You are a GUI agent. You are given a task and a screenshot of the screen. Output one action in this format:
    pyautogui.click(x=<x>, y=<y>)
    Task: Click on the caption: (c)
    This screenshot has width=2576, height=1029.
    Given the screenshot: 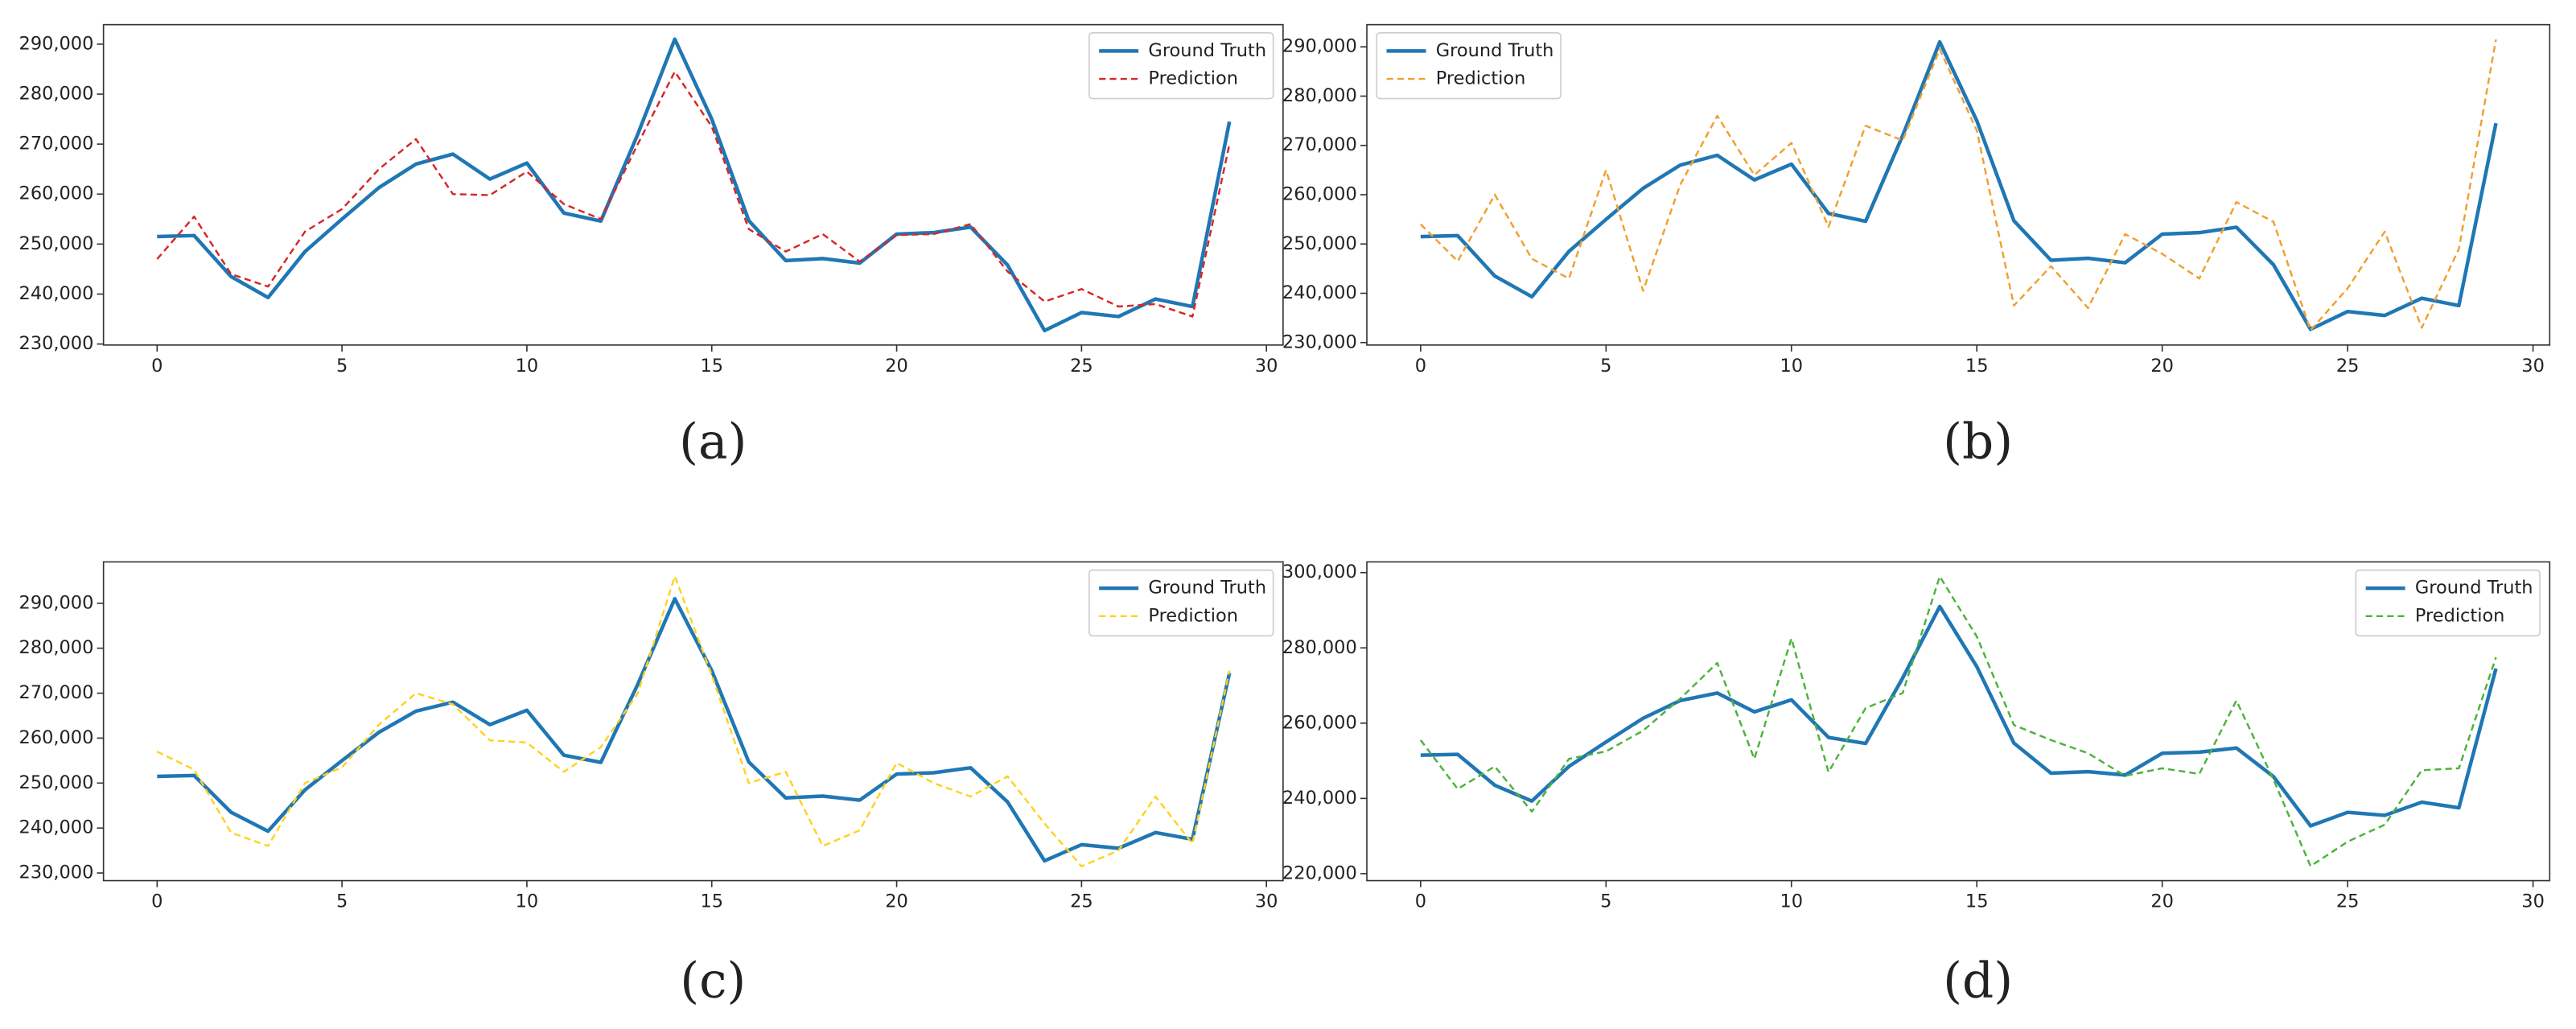 What is the action you would take?
    pyautogui.click(x=713, y=980)
    